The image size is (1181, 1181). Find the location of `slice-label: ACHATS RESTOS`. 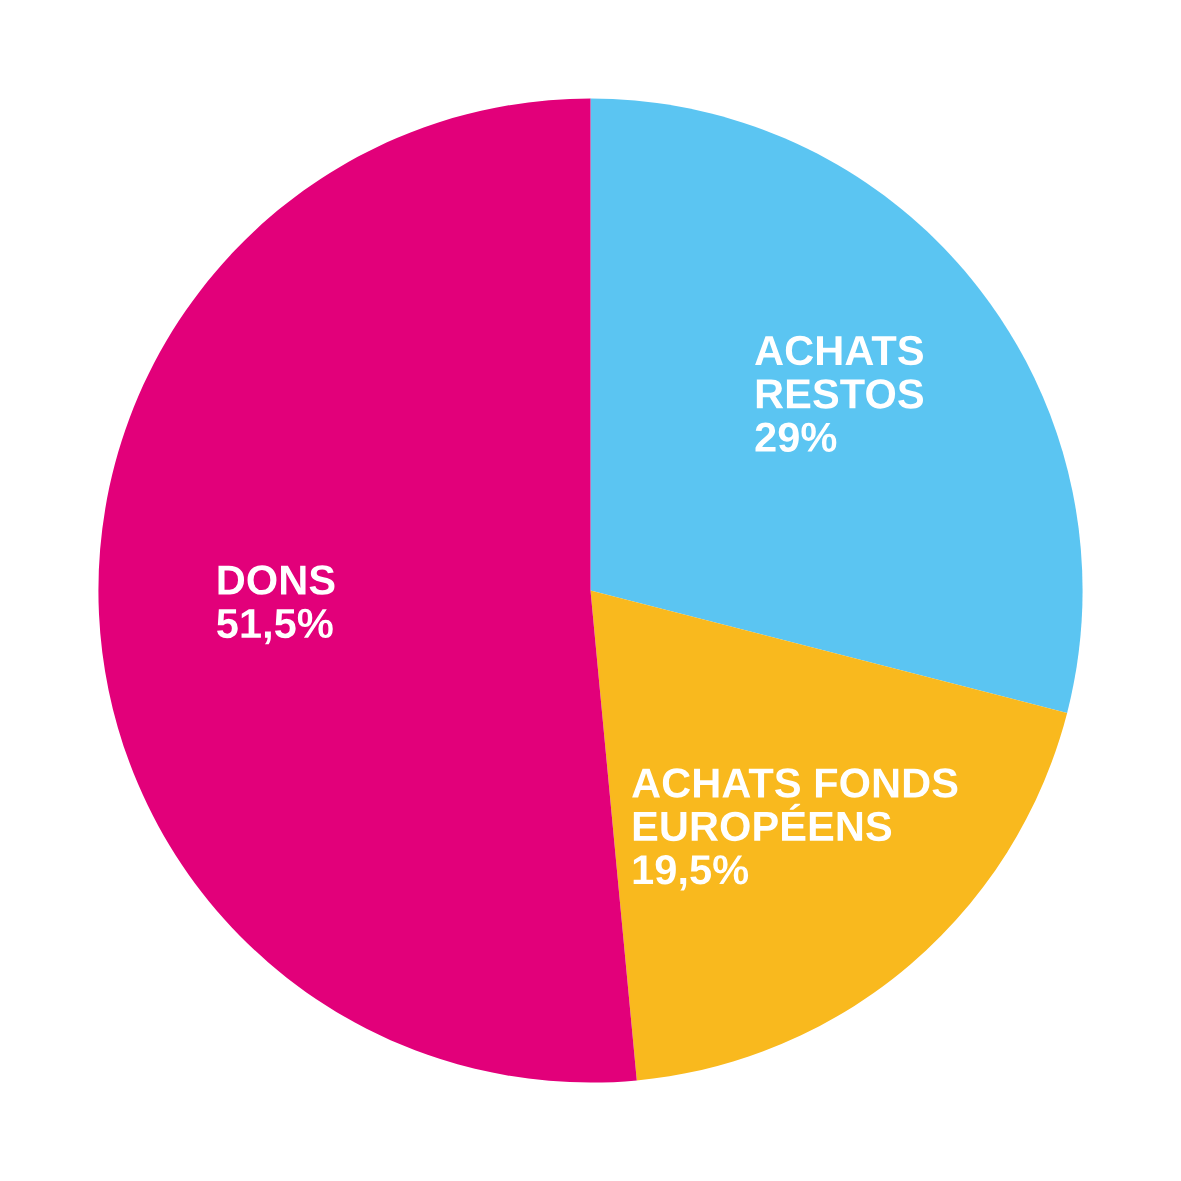

slice-label: ACHATS RESTOS is located at coordinates (839, 372).